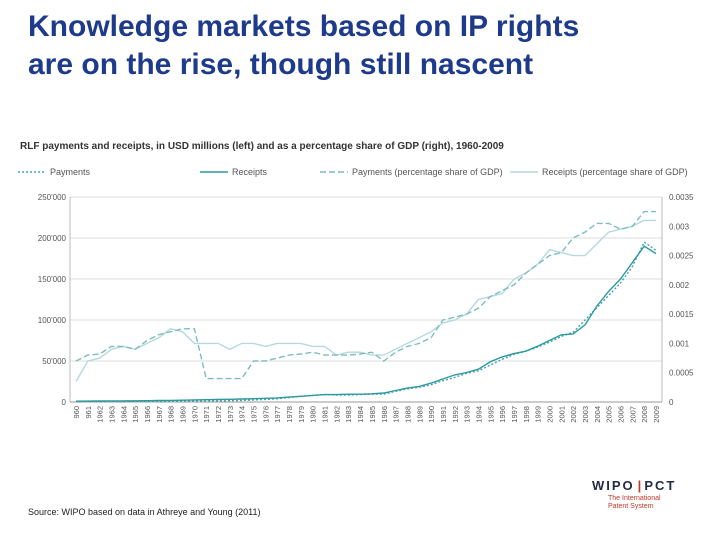 This screenshot has width=720, height=540. Describe the element at coordinates (304, 26) in the screenshot. I see `slide-title-line-1: Knowledge markets based on IP rights` at that location.